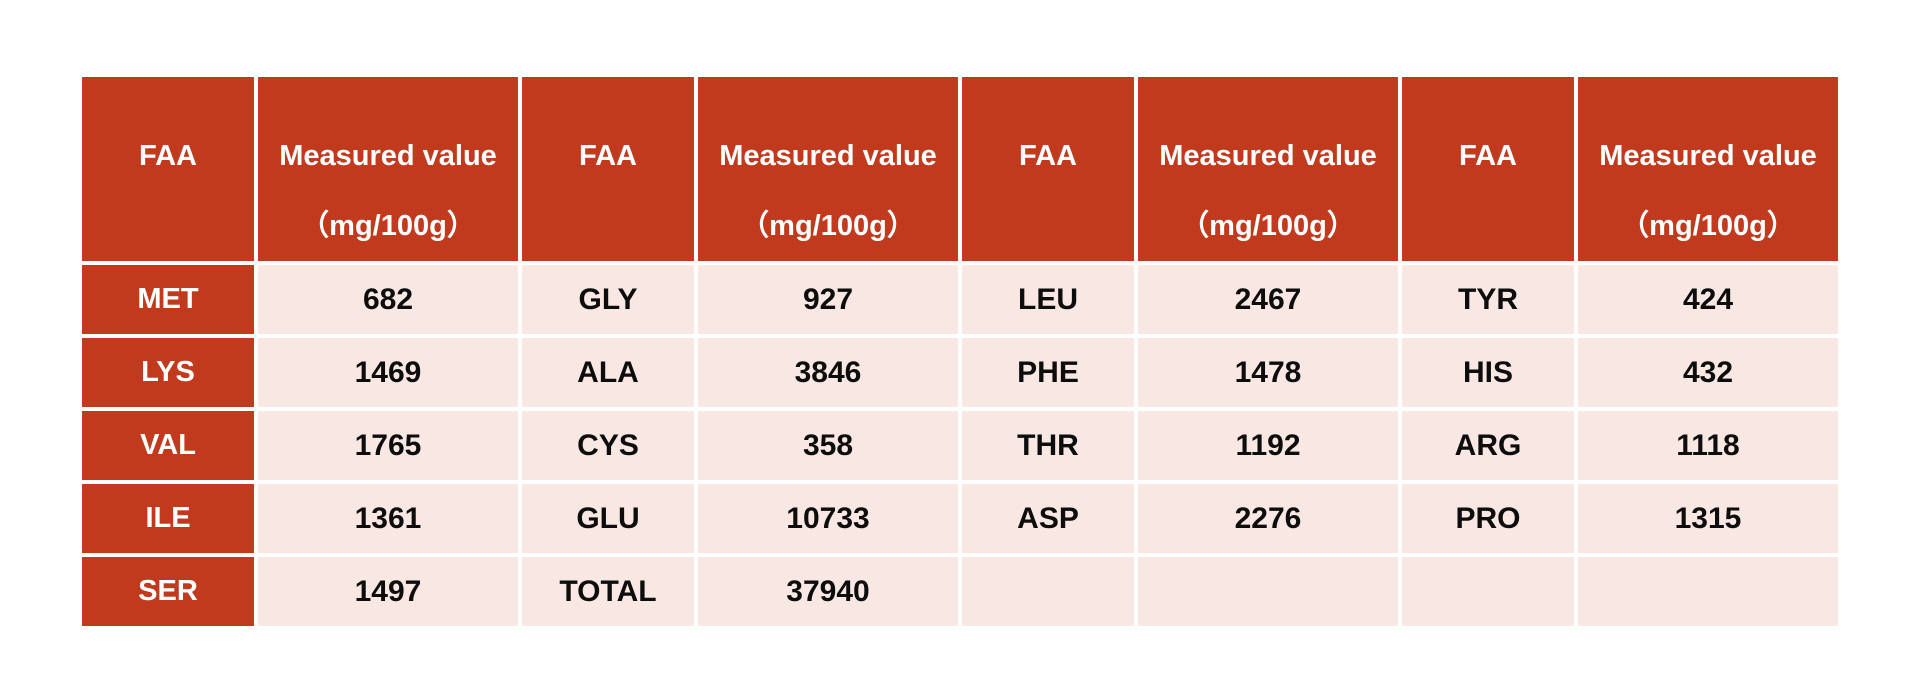 The image size is (1917, 697). Describe the element at coordinates (1488, 372) in the screenshot. I see `faa-name-cell: HIS` at that location.